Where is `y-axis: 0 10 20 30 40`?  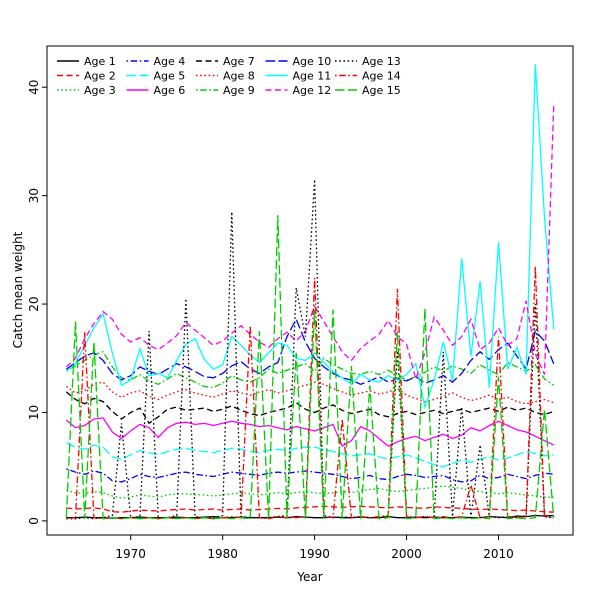 y-axis: 0 10 20 30 40 is located at coordinates (37, 302).